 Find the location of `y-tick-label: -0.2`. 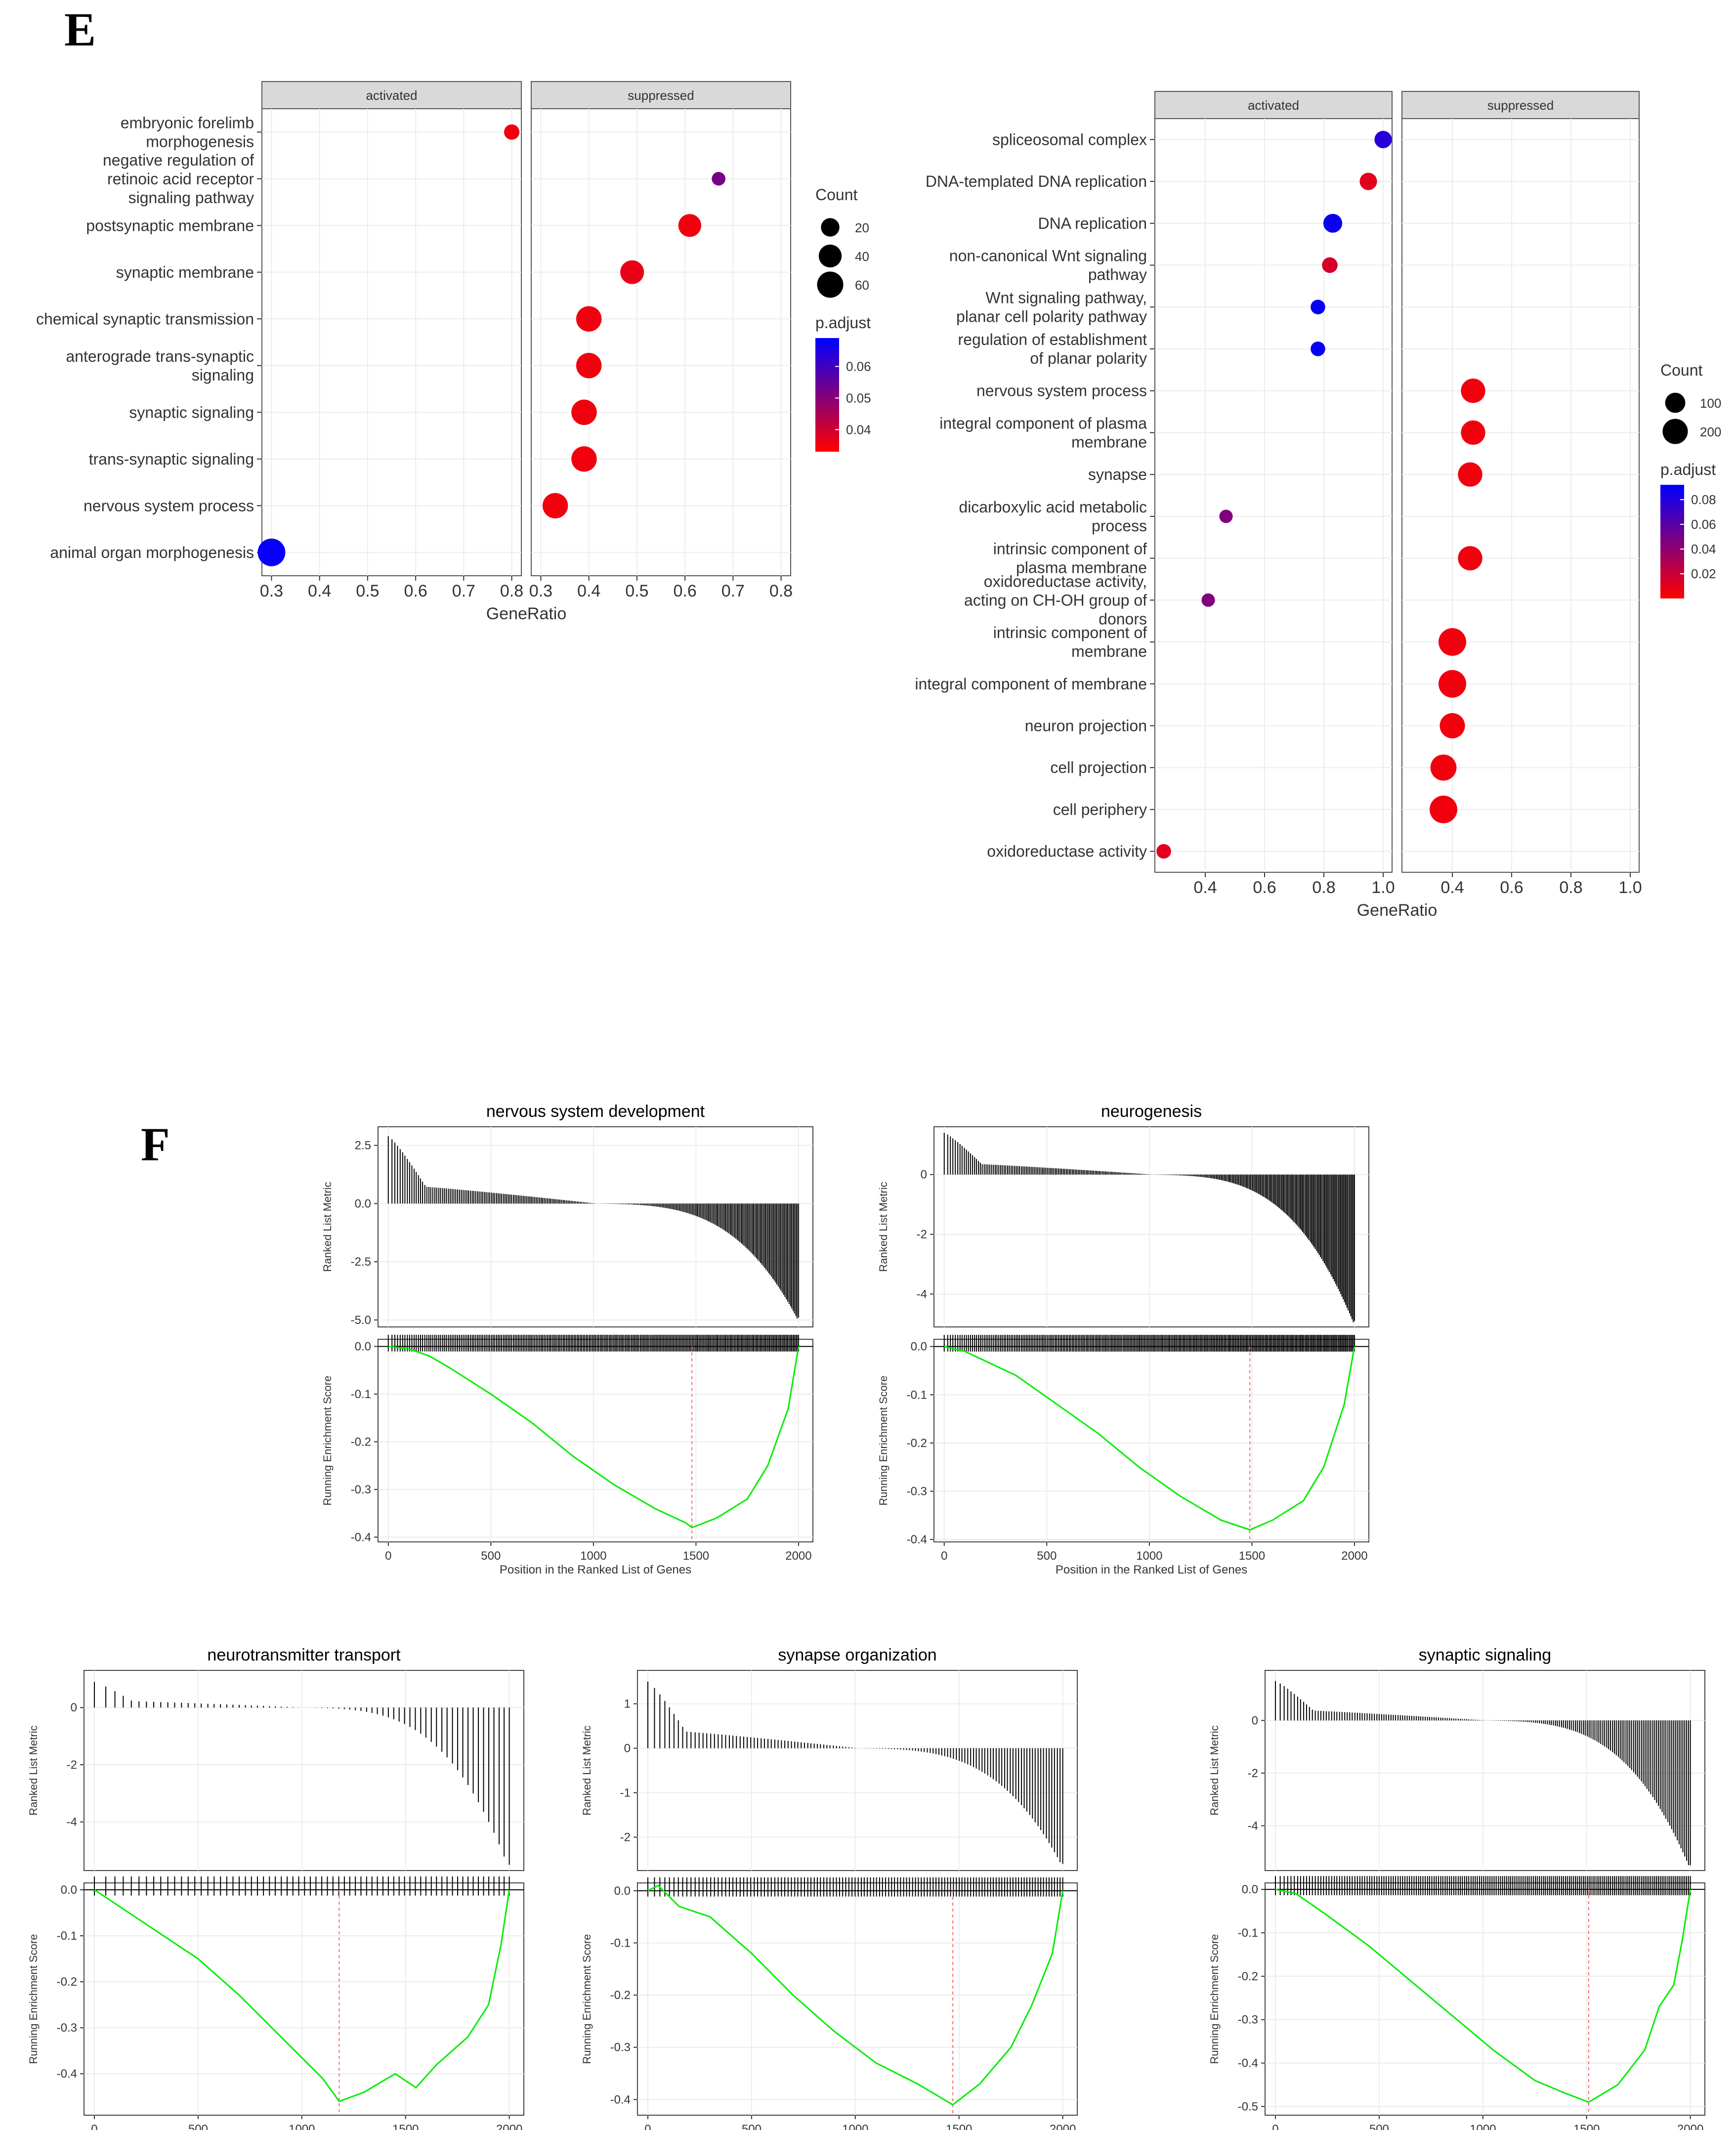

y-tick-label: -0.2 is located at coordinates (361, 1441).